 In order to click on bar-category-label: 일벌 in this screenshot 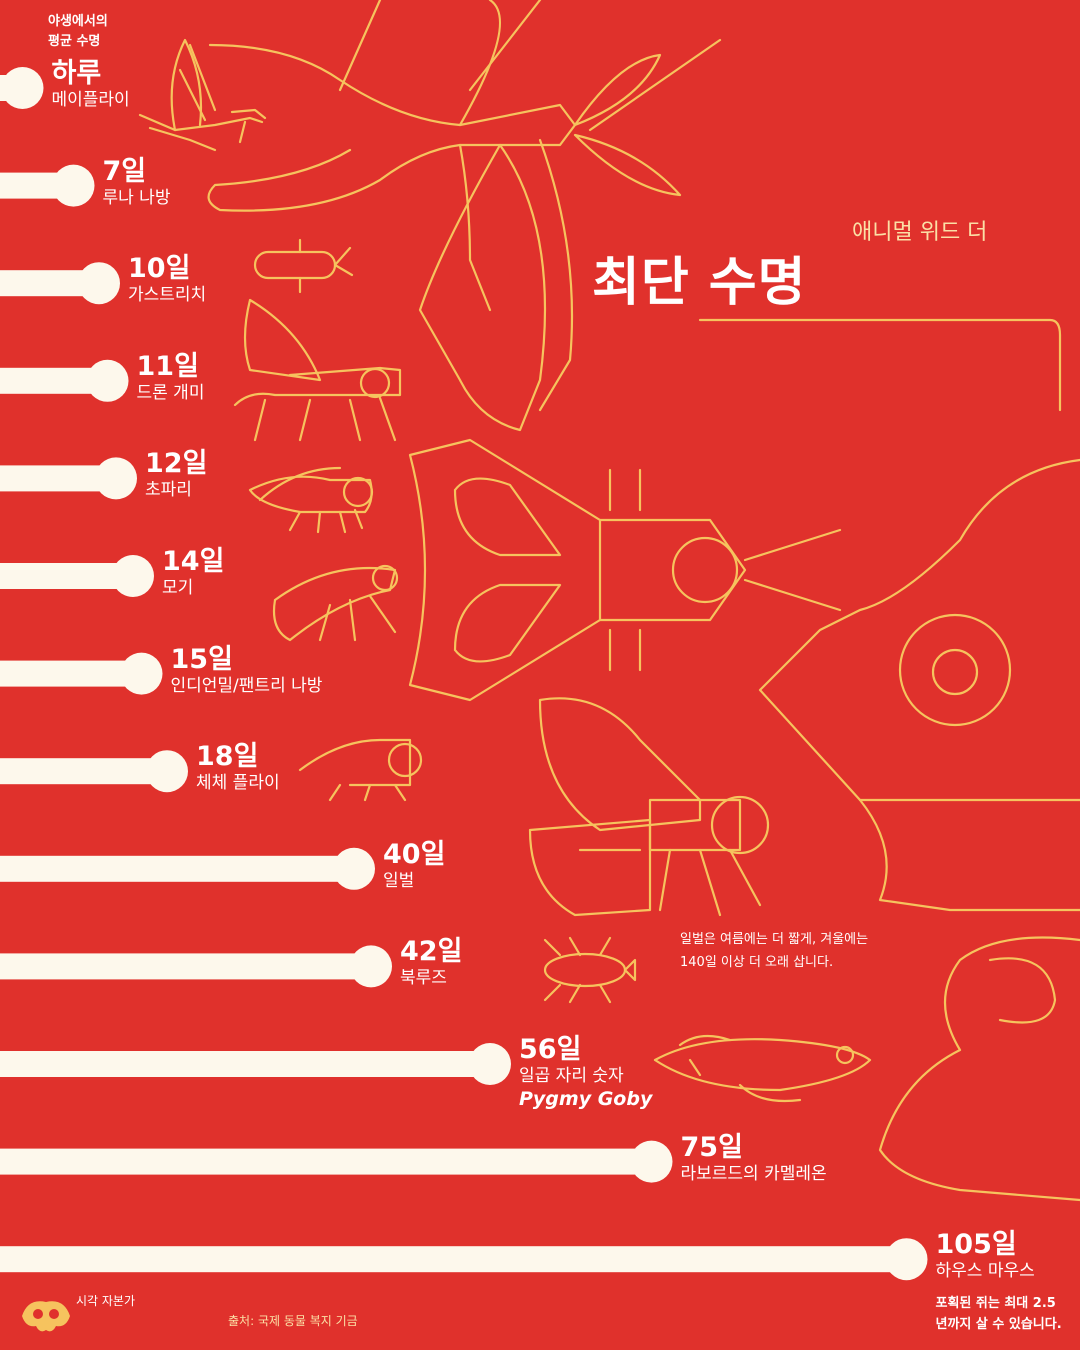, I will do `click(399, 880)`.